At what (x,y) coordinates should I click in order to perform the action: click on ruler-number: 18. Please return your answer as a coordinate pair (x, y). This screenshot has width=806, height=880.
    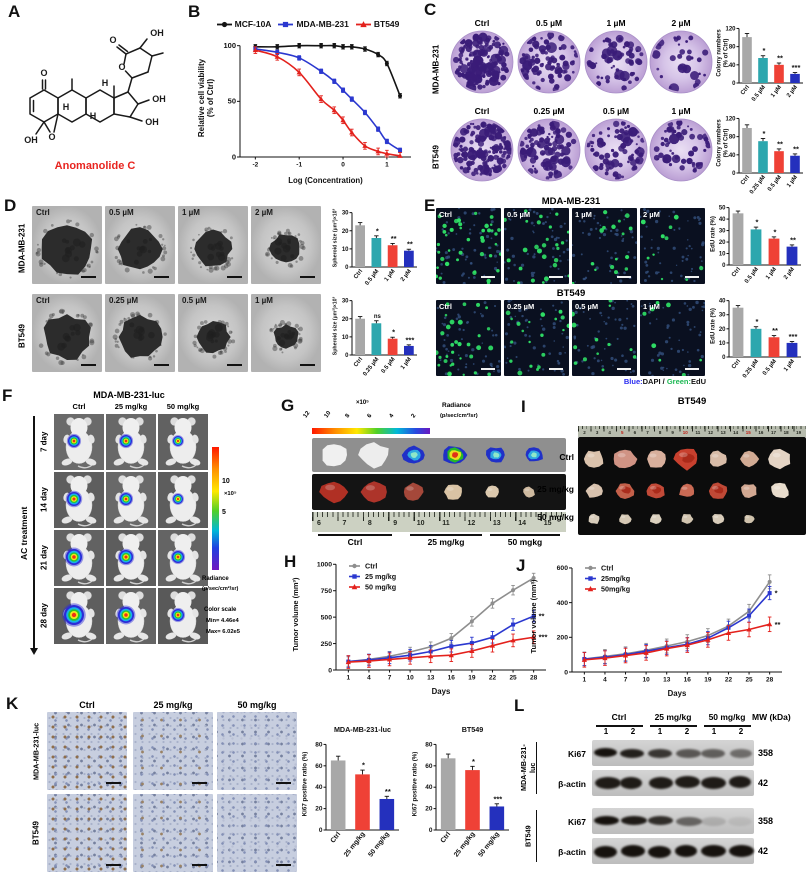
    Looking at the image, I should click on (786, 432).